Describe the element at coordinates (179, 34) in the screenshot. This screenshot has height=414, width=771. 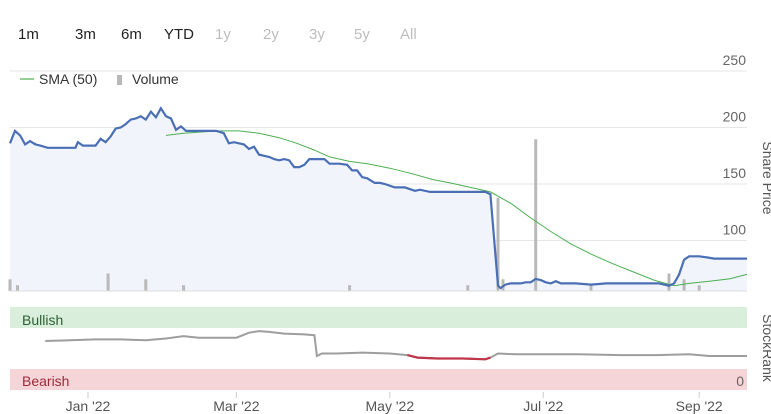
I see `range-button-ytd: YTD` at that location.